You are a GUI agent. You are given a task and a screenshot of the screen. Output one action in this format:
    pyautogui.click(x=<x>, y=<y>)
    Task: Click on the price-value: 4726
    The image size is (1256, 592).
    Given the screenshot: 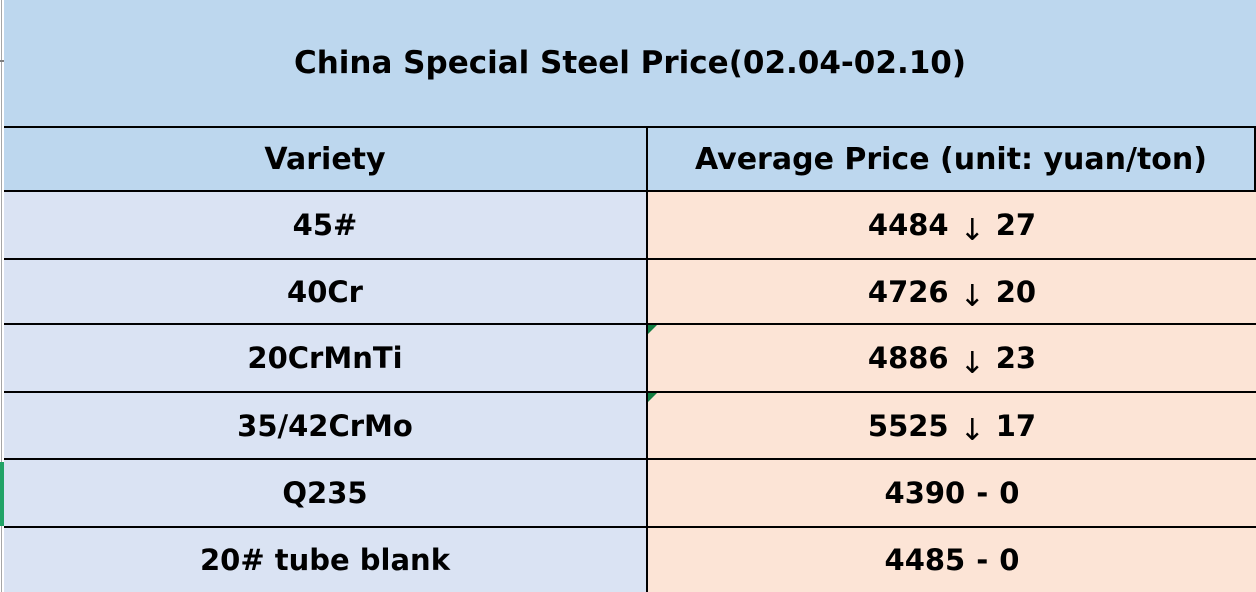 What is the action you would take?
    pyautogui.click(x=908, y=291)
    